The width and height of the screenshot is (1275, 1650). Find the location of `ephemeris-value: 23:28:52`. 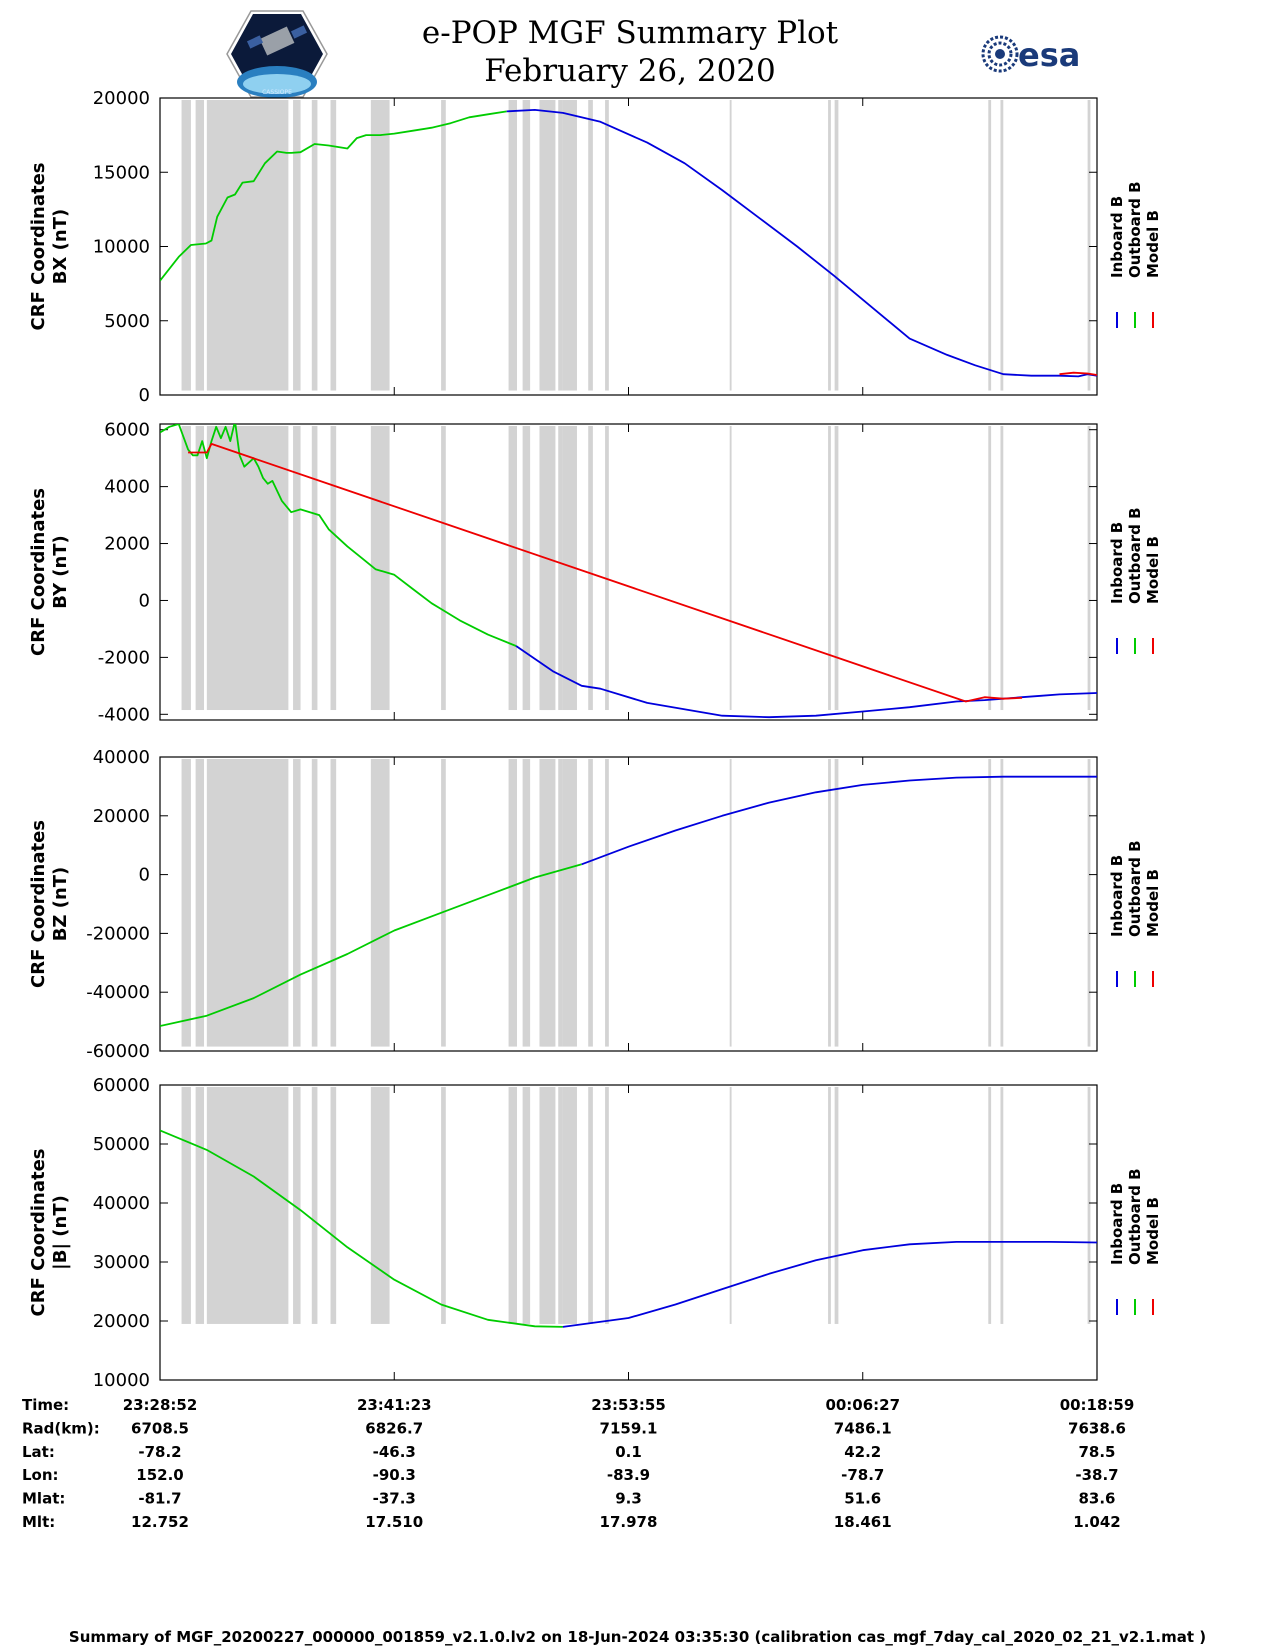

ephemeris-value: 23:28:52 is located at coordinates (160, 1405).